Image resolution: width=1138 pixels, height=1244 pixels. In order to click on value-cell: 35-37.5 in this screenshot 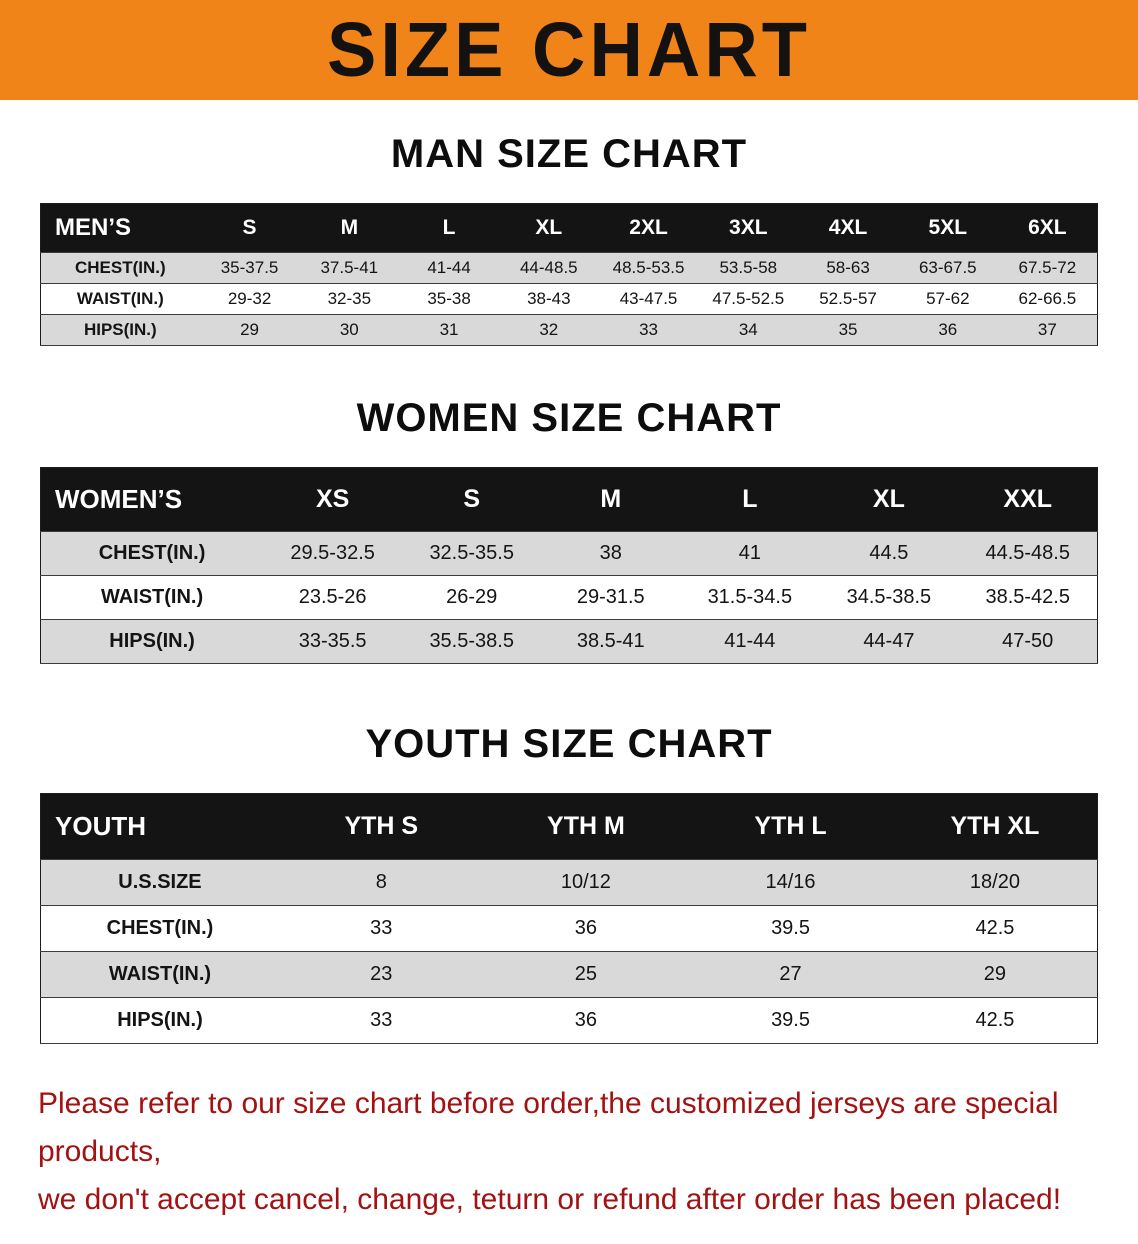, I will do `click(249, 267)`.